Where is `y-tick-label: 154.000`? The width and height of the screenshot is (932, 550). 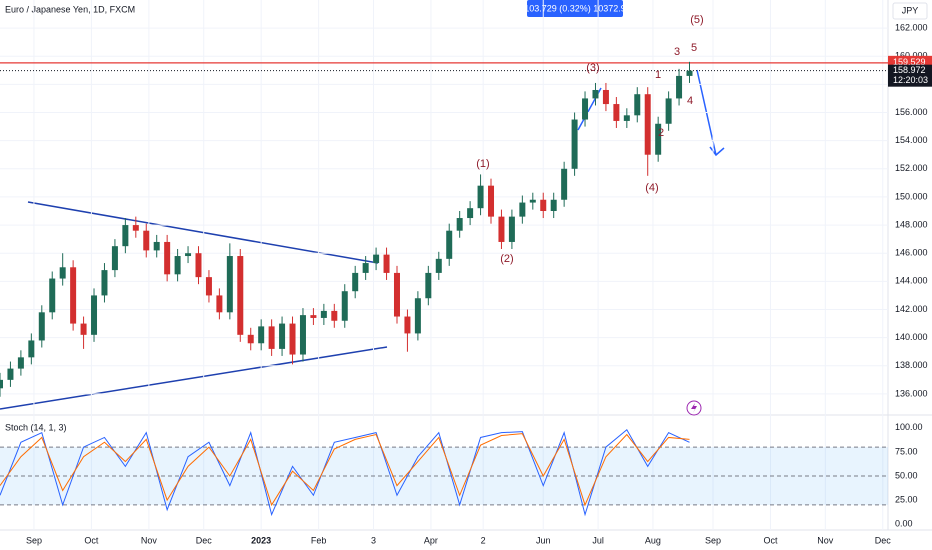
y-tick-label: 154.000 is located at coordinates (911, 140).